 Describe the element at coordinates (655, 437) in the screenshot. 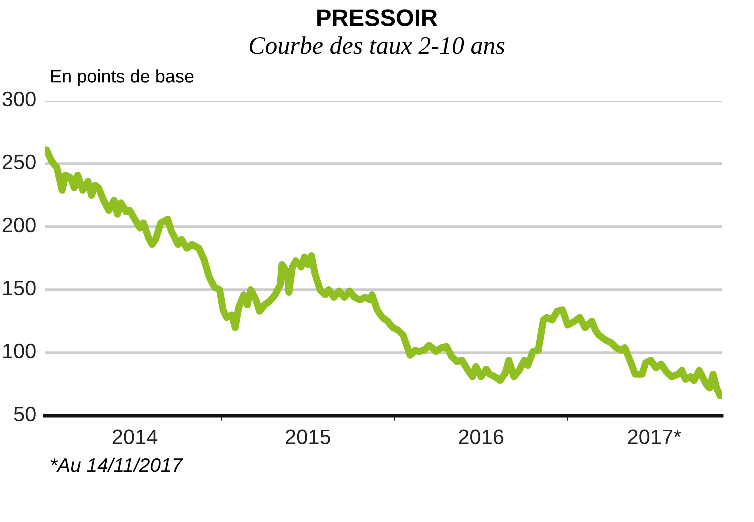

I see `x-tick-label: 2017*` at that location.